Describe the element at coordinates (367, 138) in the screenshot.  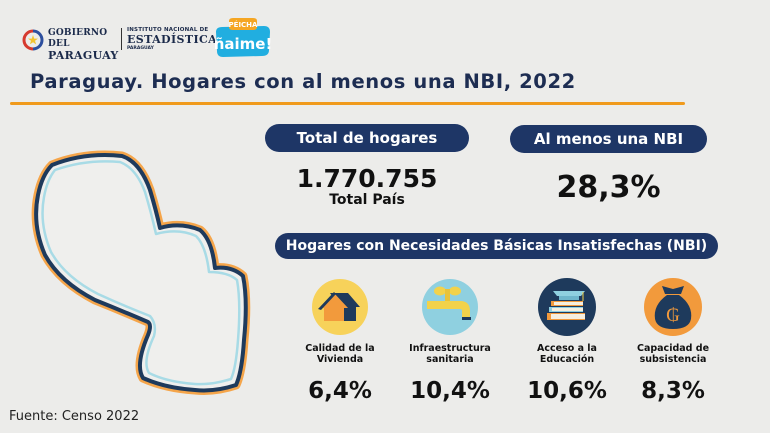
I see `total-hogares-pill: Total de hogares` at that location.